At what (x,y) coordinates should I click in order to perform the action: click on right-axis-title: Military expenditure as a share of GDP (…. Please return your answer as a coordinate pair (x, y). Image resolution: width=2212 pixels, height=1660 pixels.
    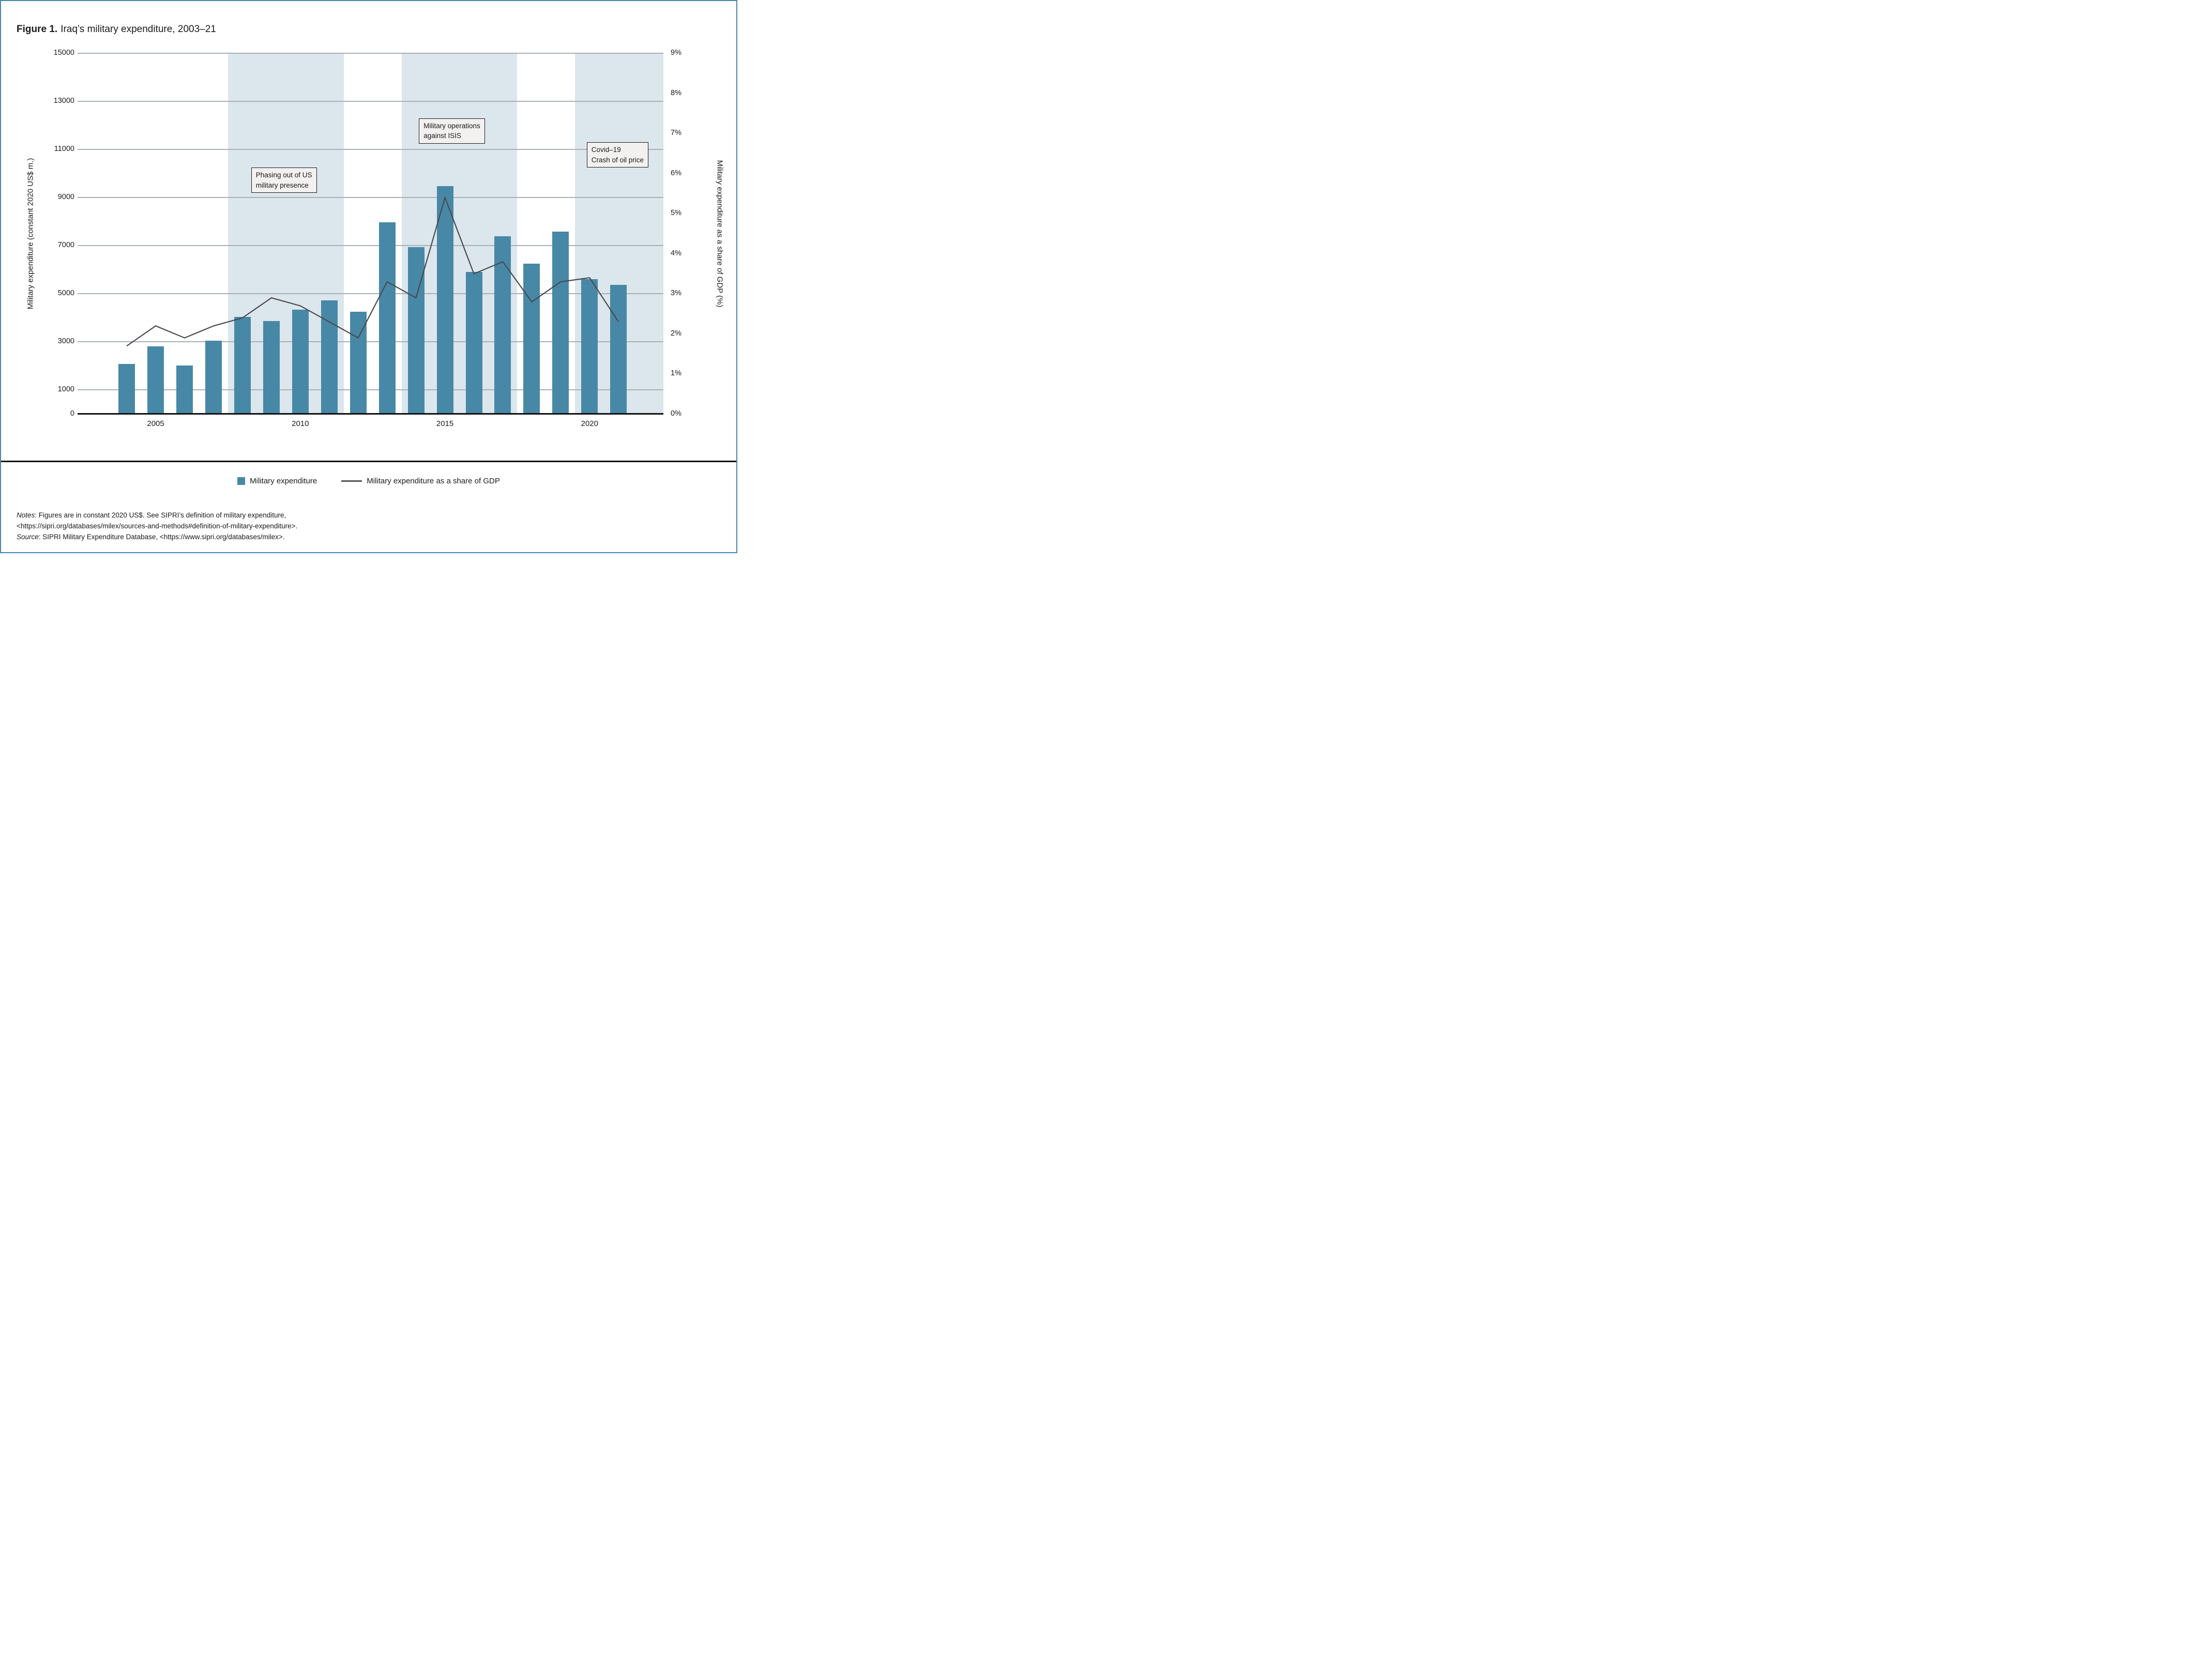
    Looking at the image, I should click on (719, 234).